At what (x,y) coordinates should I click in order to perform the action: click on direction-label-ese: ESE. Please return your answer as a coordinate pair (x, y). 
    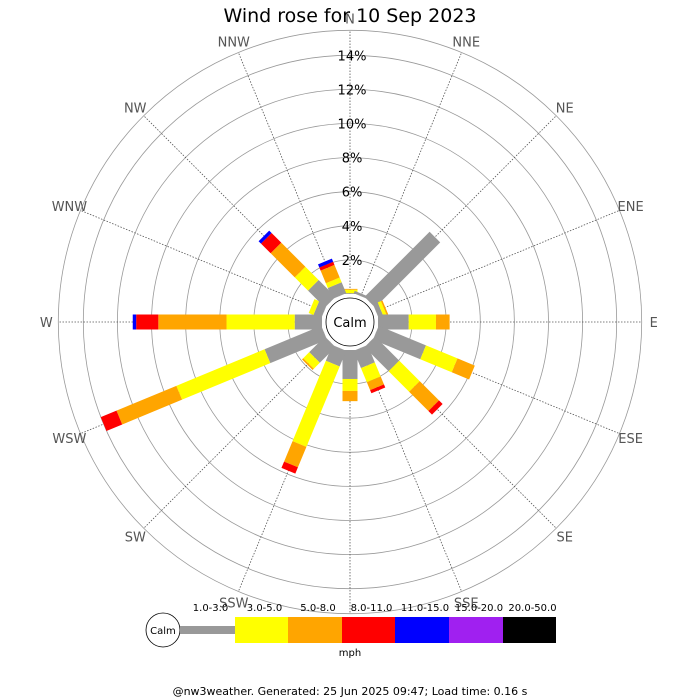
    Looking at the image, I should click on (630, 439).